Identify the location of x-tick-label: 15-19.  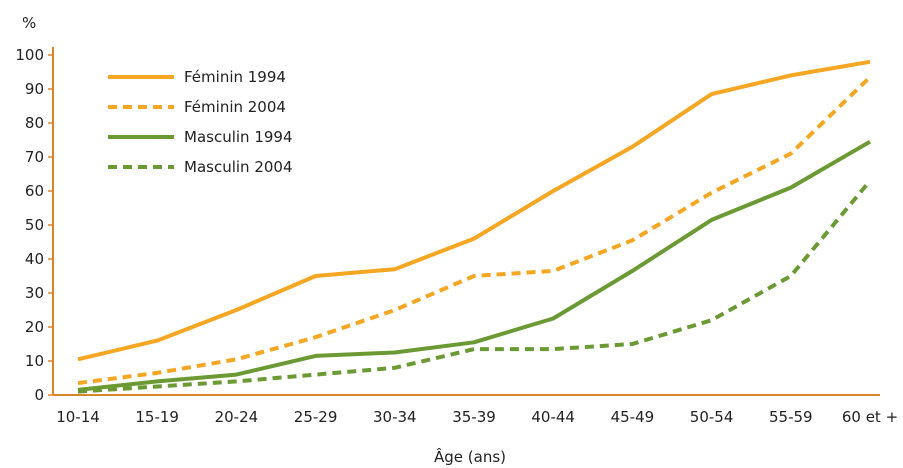
(157, 417).